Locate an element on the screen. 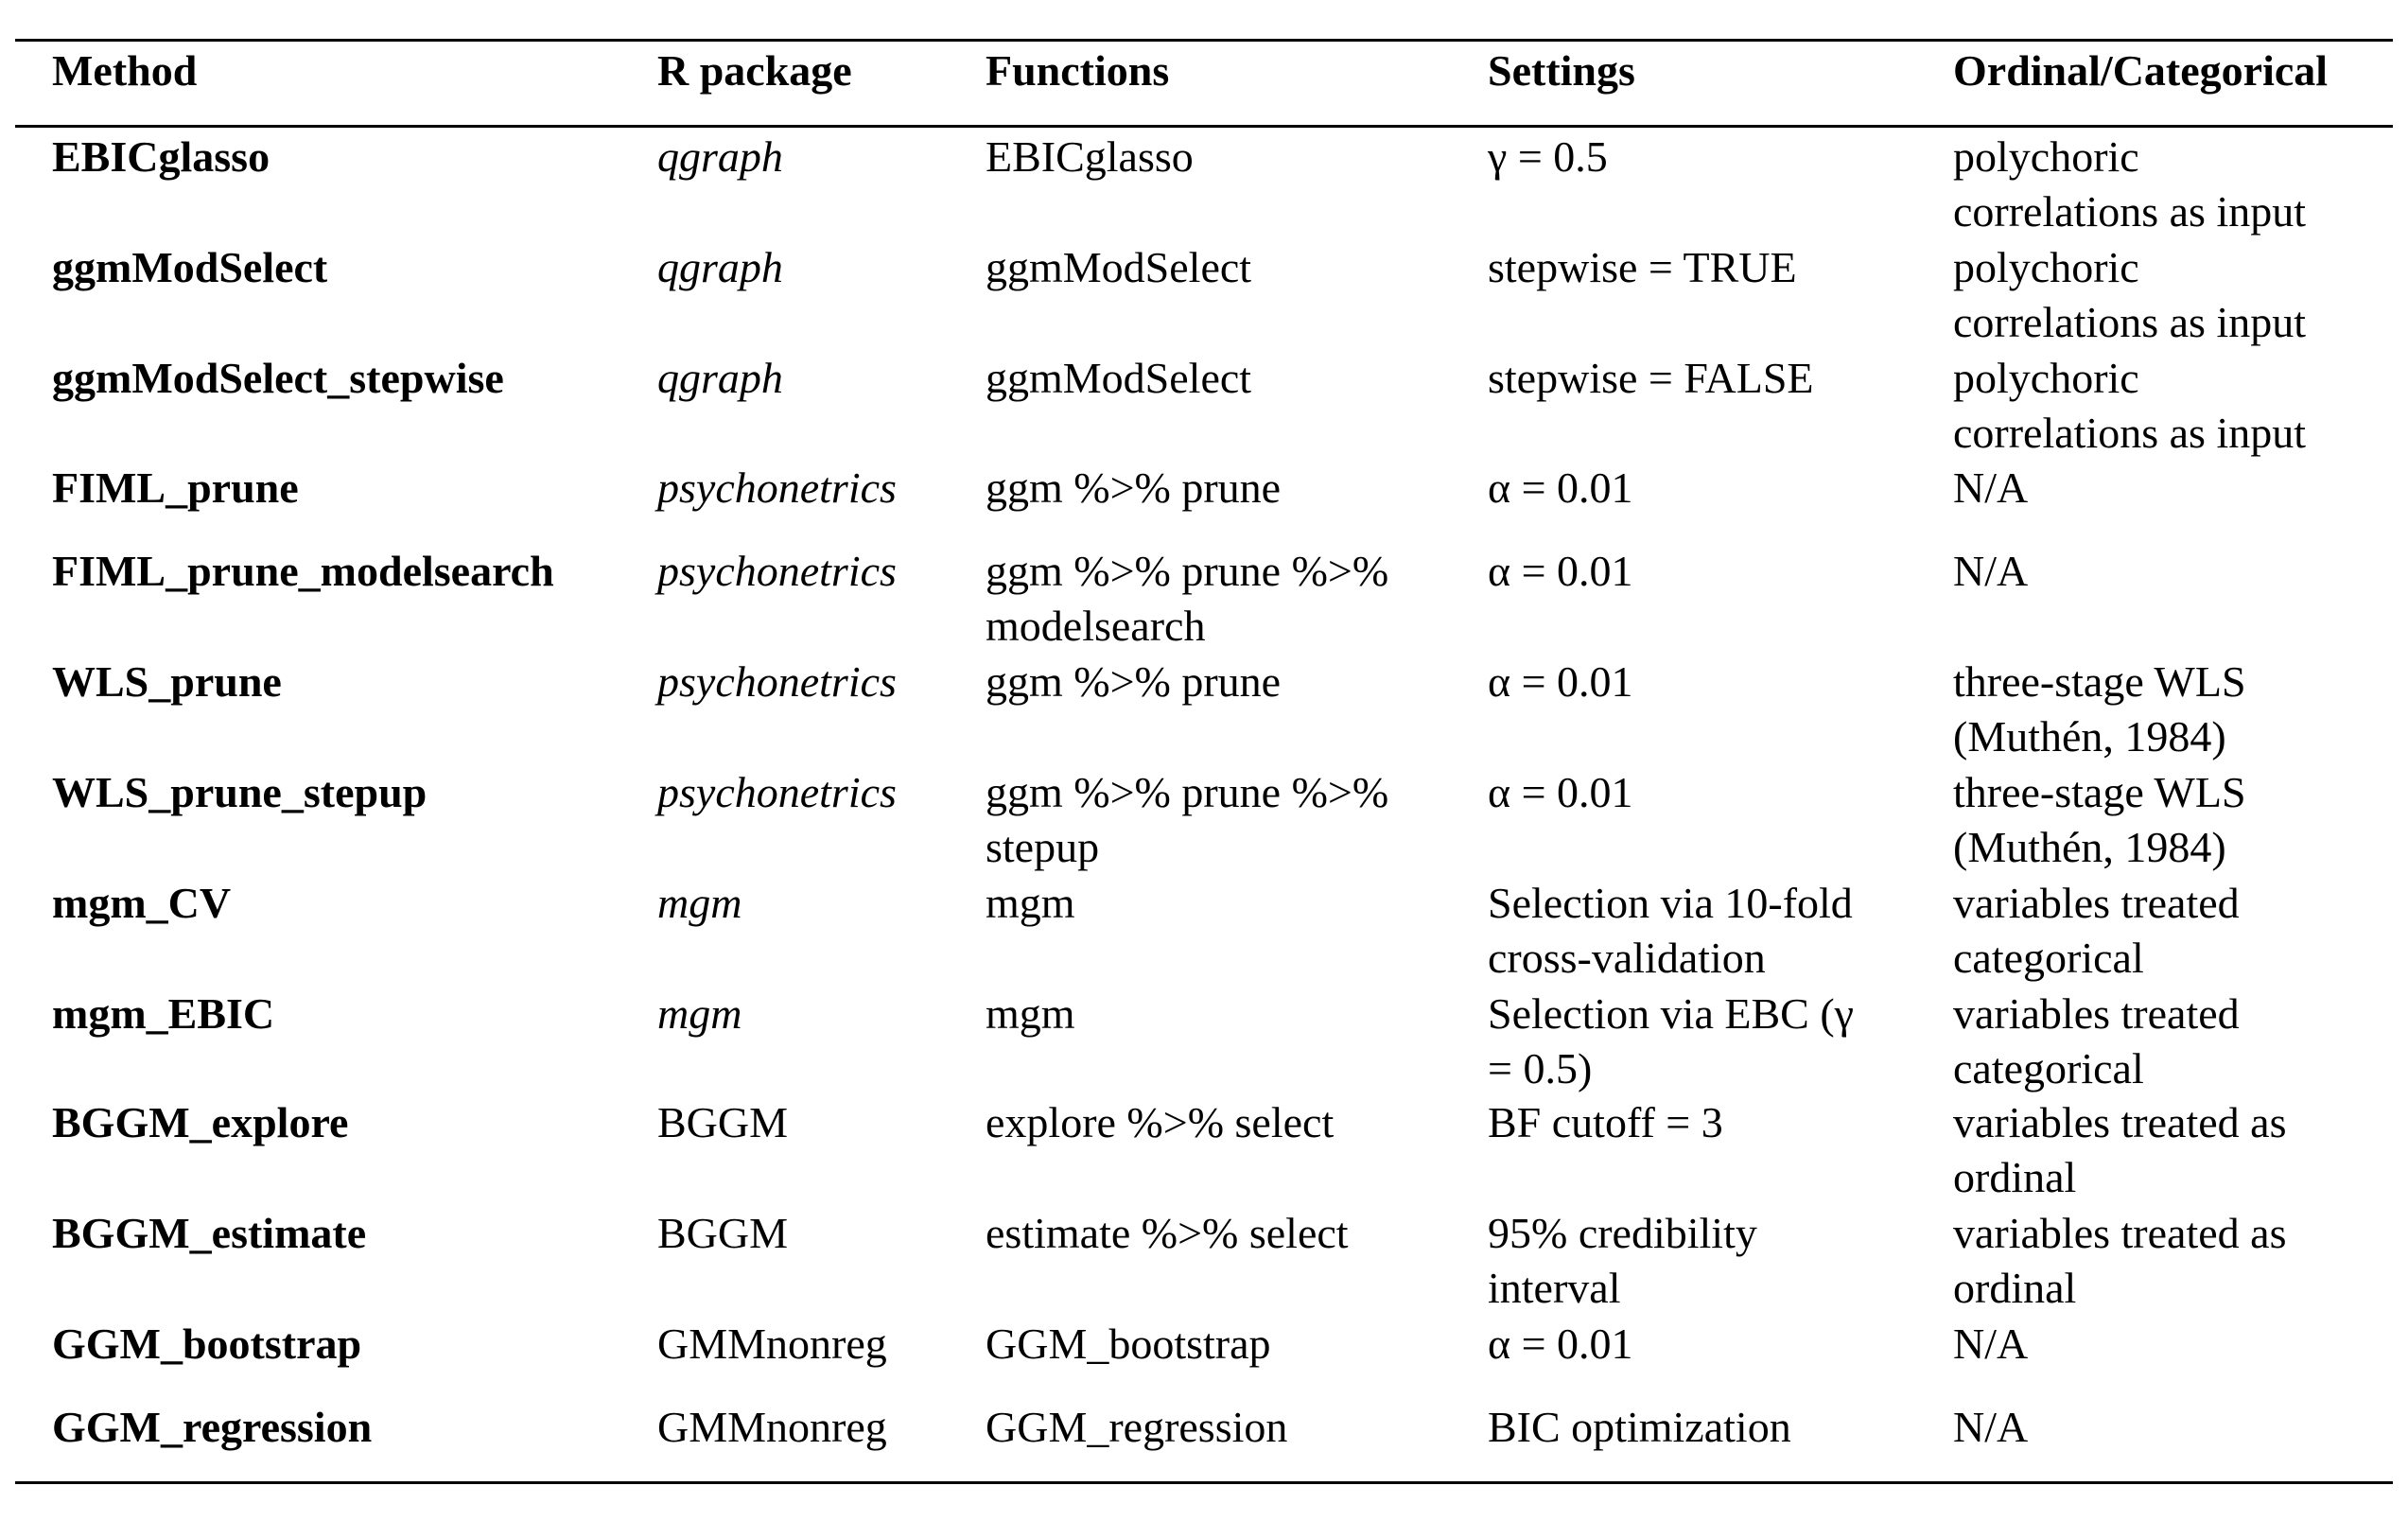  table-header-rule is located at coordinates (1204, 126).